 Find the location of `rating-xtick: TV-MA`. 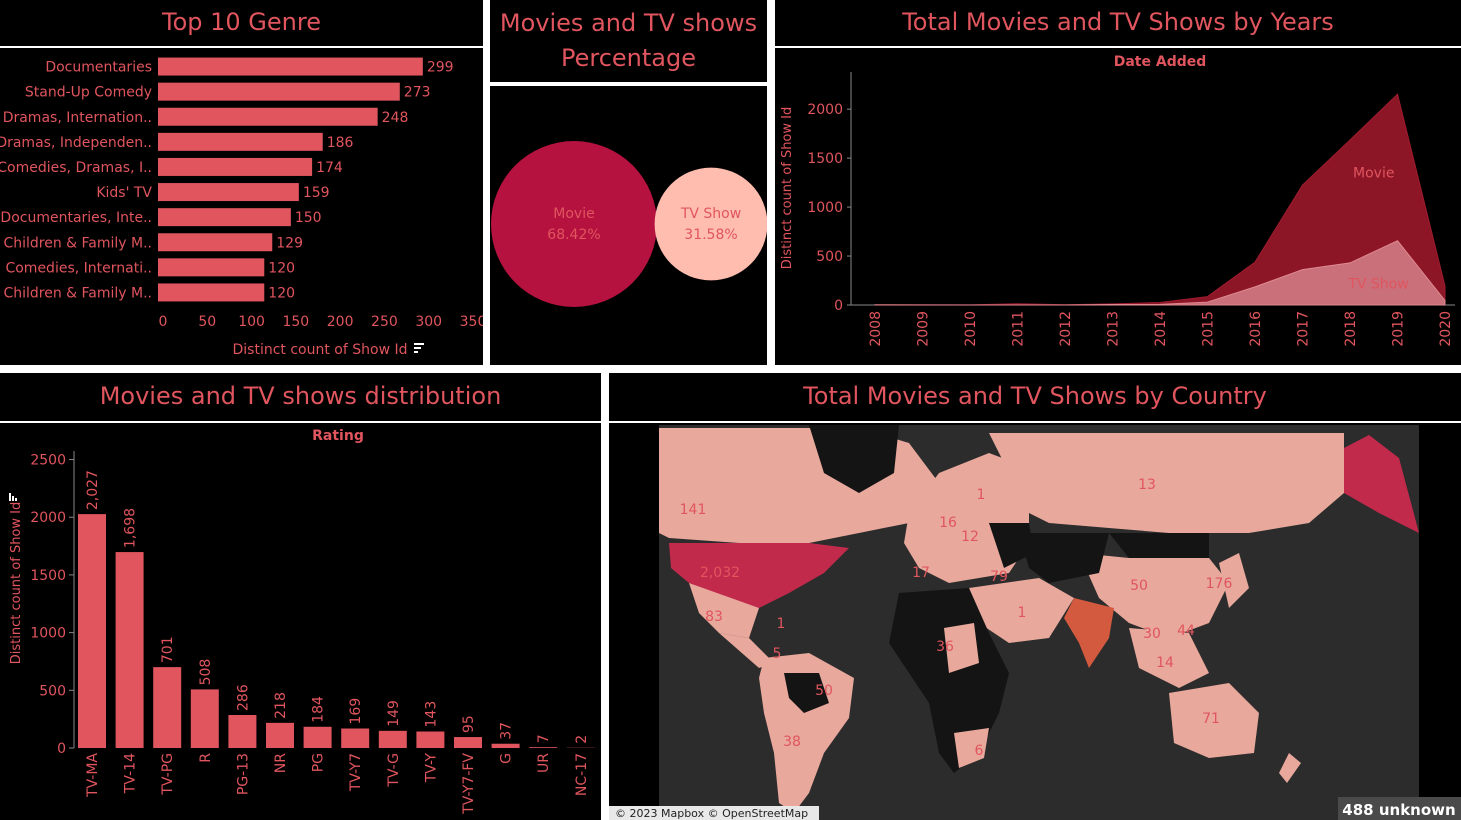

rating-xtick: TV-MA is located at coordinates (93, 775).